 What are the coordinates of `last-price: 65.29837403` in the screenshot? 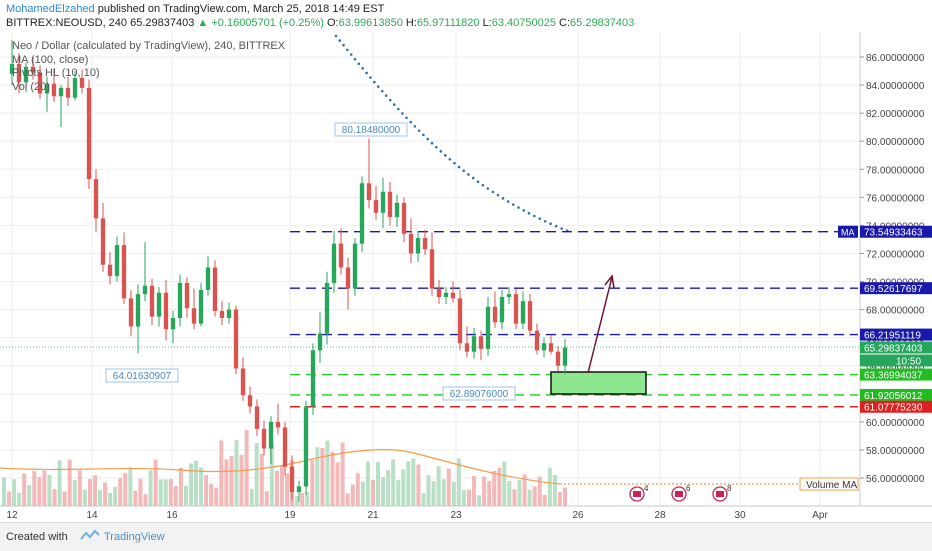 It's located at (162, 23).